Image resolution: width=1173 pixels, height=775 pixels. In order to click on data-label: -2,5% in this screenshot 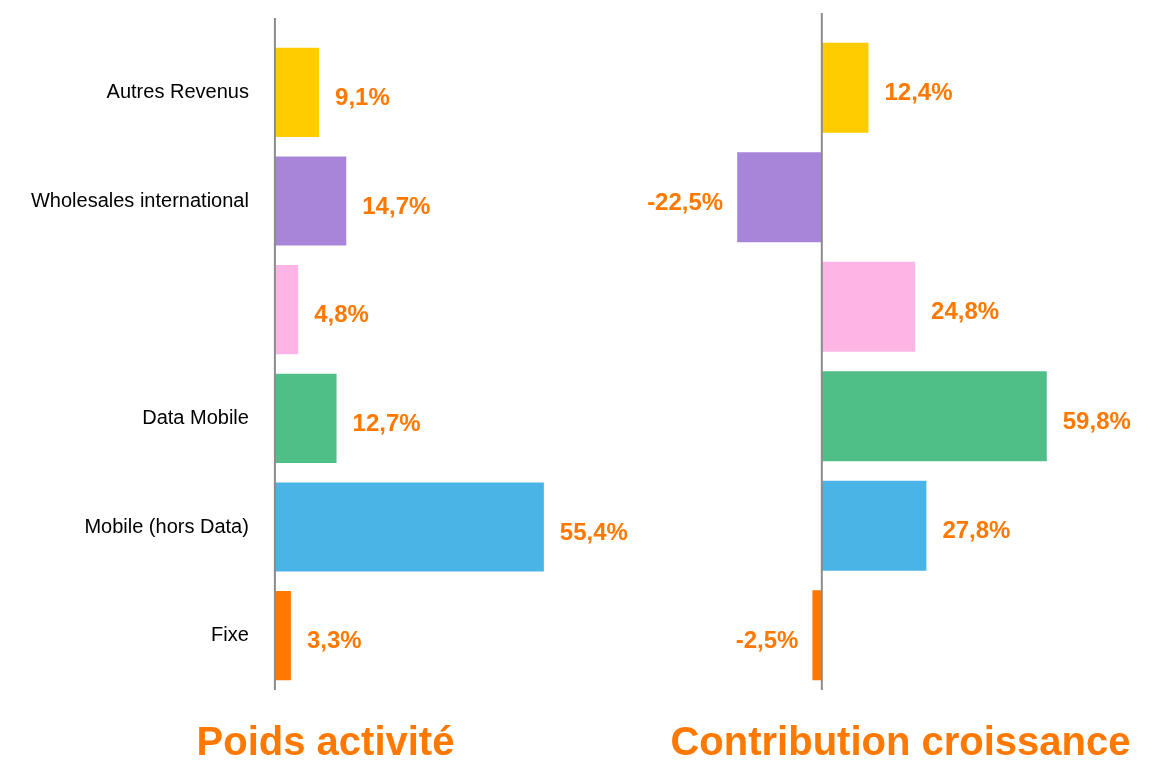, I will do `click(767, 639)`.